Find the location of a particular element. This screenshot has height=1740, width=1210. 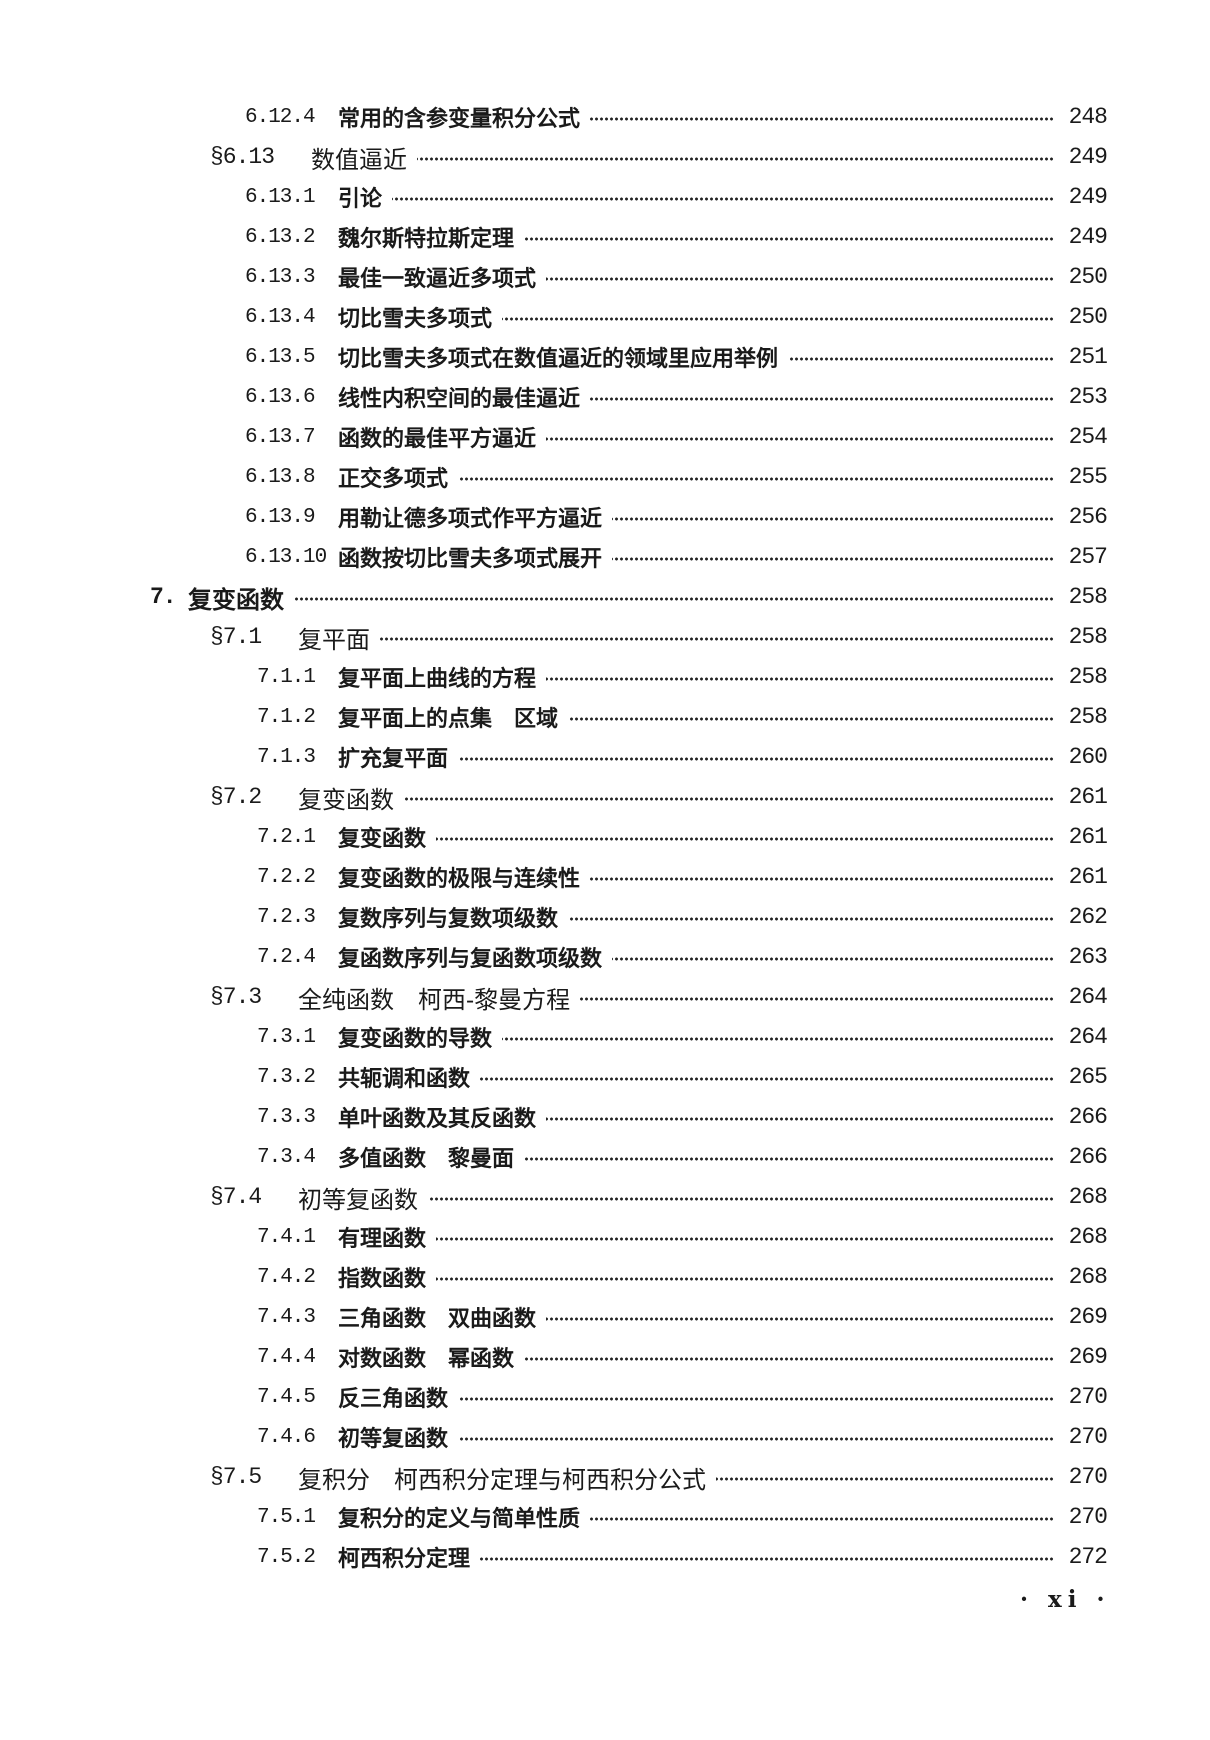

entry-number: 7.3.3 is located at coordinates (286, 1117).